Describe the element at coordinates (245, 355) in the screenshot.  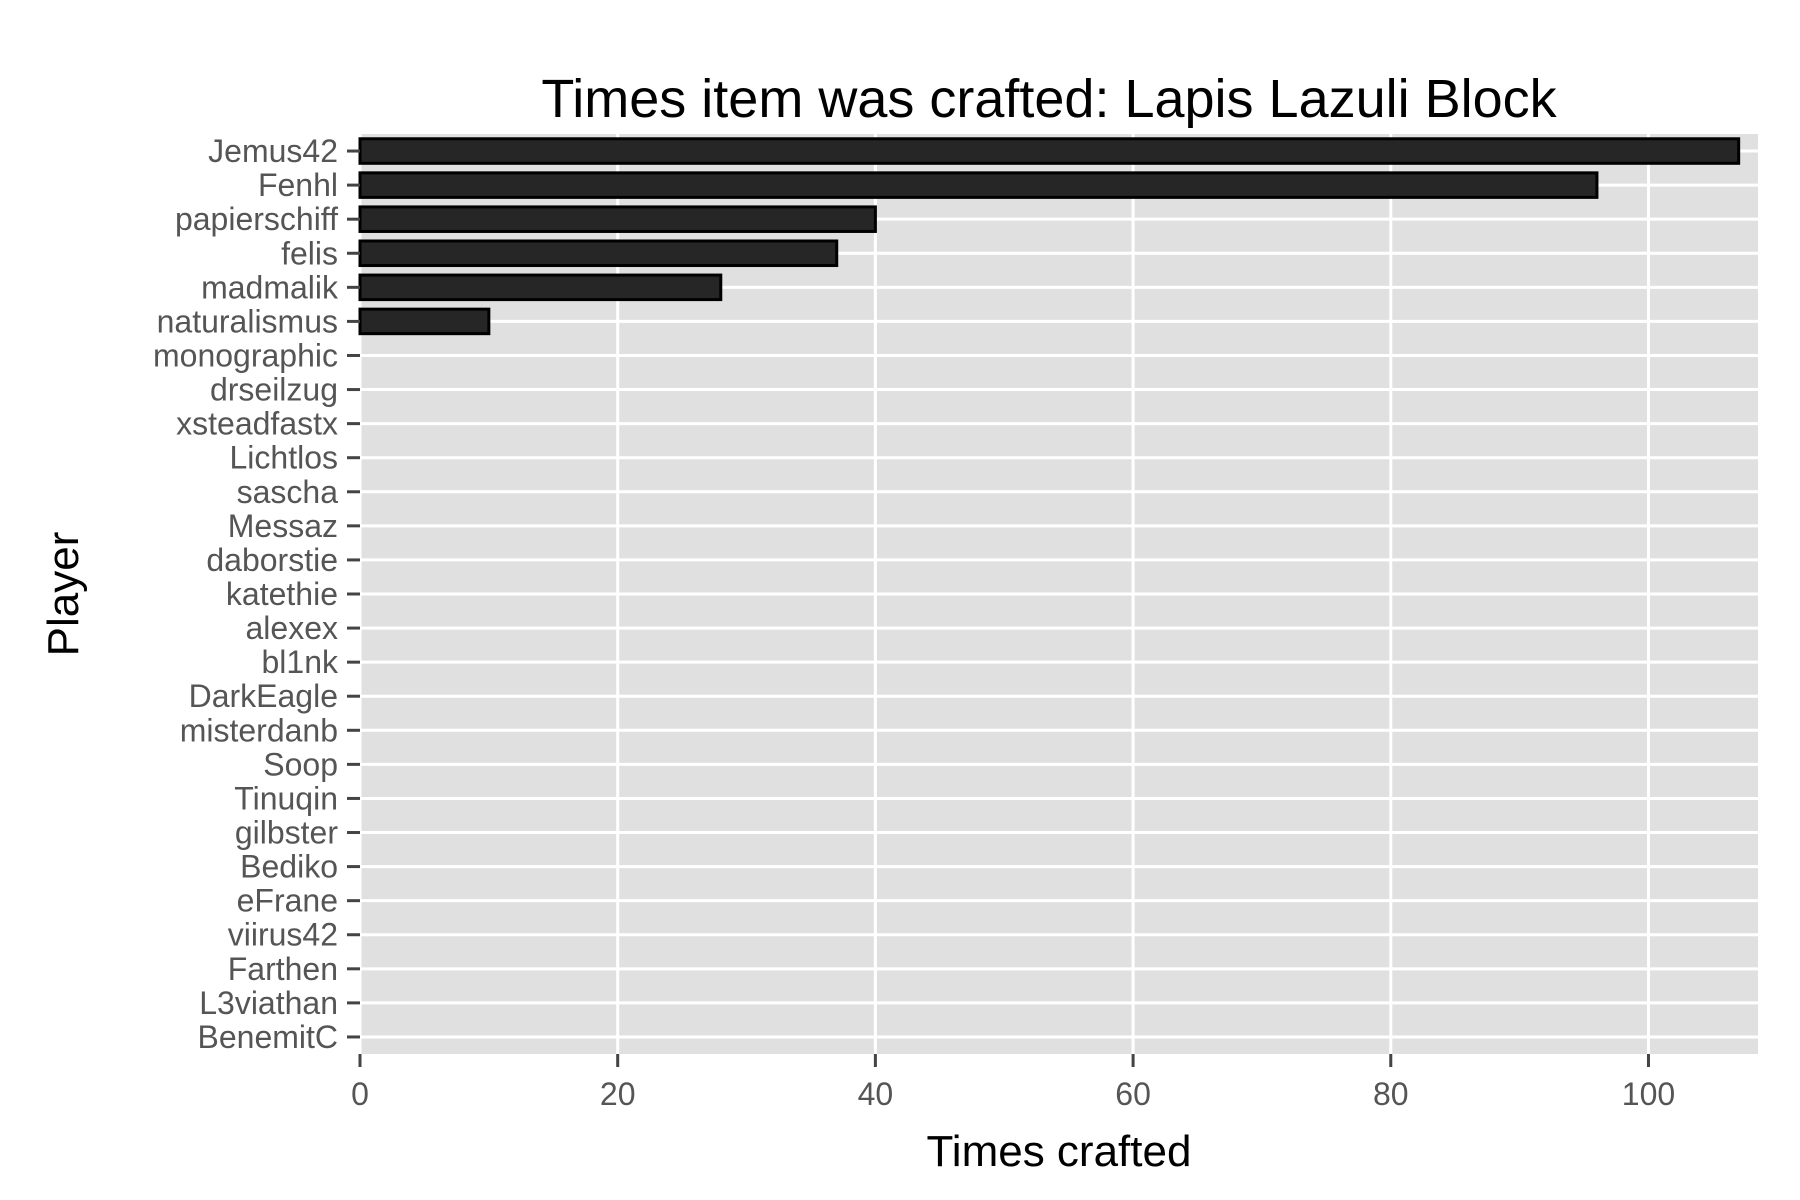
I see `y-tick-label: monographic` at that location.